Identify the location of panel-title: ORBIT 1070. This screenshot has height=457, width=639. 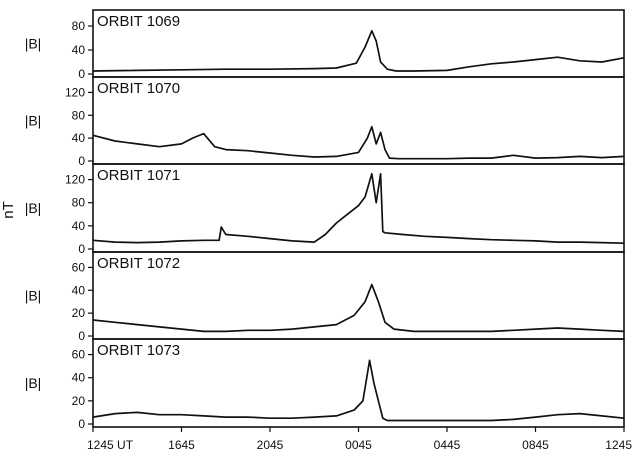
(138, 88).